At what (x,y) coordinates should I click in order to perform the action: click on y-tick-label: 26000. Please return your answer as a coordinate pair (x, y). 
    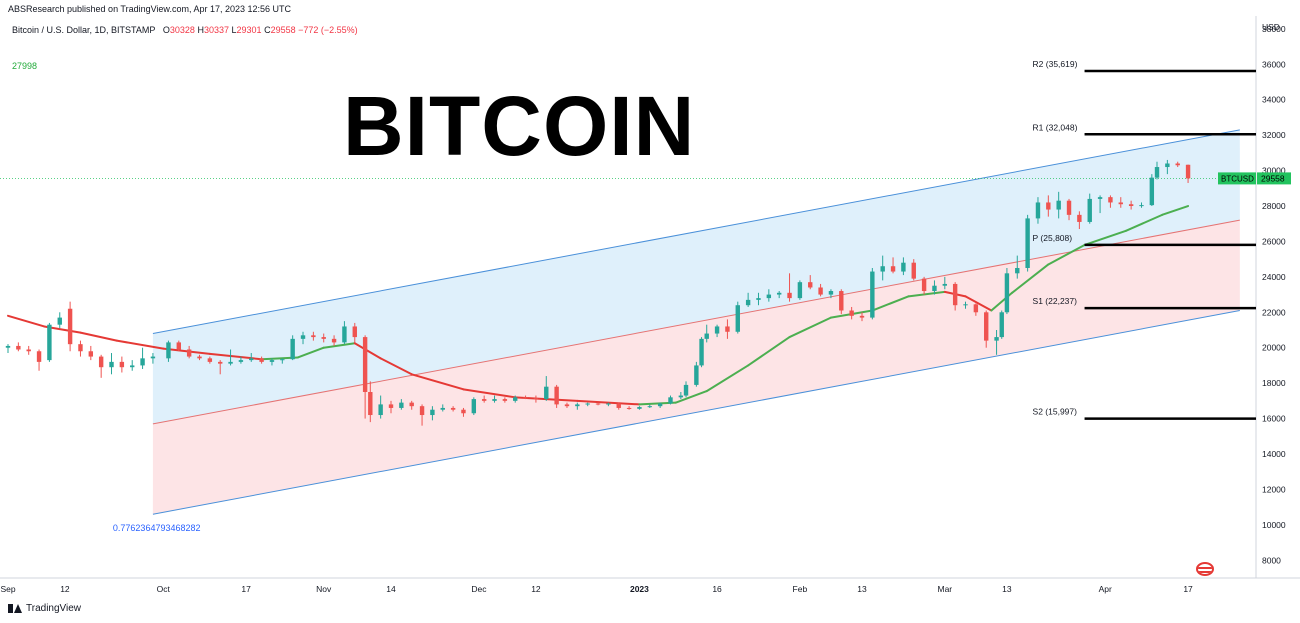
    Looking at the image, I should click on (1274, 241).